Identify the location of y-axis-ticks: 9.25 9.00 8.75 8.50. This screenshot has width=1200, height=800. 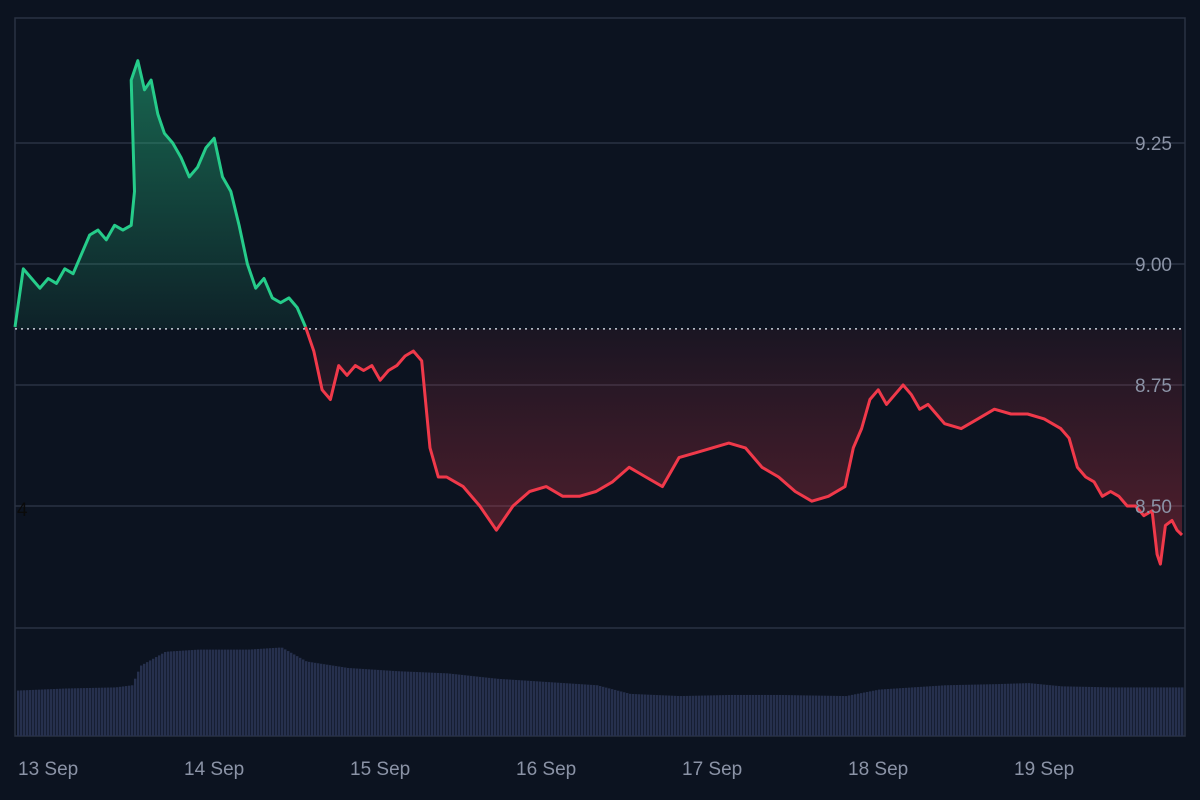
(1153, 326).